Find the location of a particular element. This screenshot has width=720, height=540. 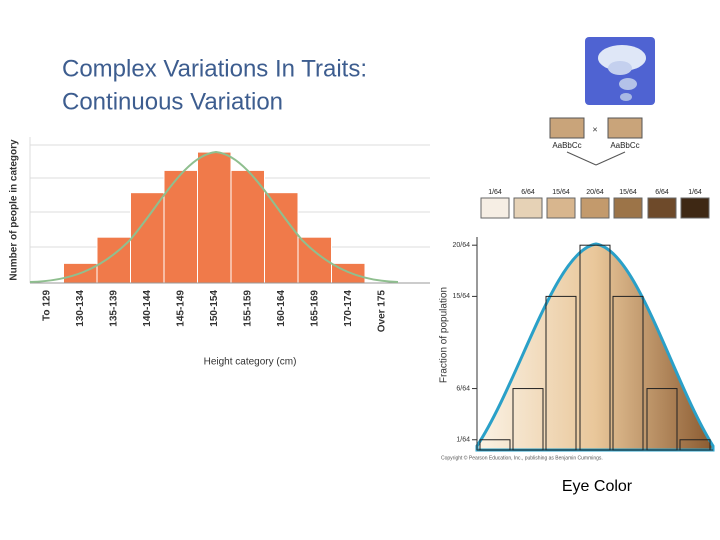

logo is located at coordinates (620, 71).